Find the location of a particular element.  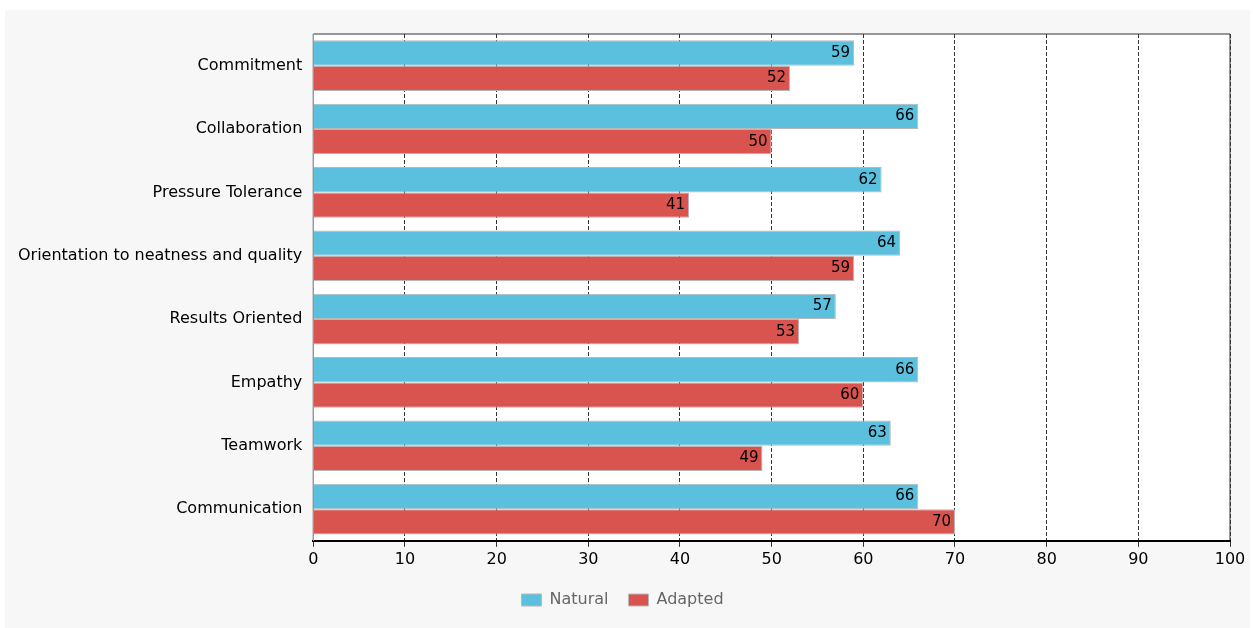

x-tick-label: 70 is located at coordinates (955, 558).